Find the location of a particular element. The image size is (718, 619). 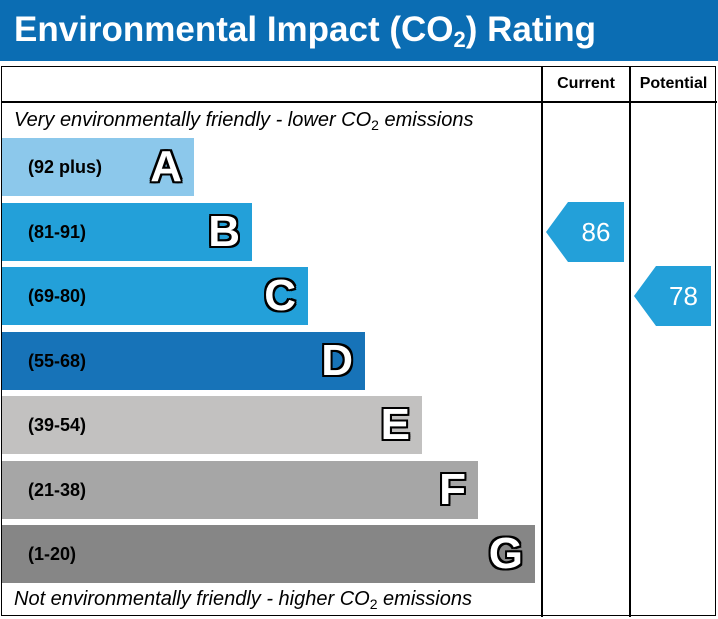

caption-top-main: Very environmentally friendly - lower CO is located at coordinates (193, 120).